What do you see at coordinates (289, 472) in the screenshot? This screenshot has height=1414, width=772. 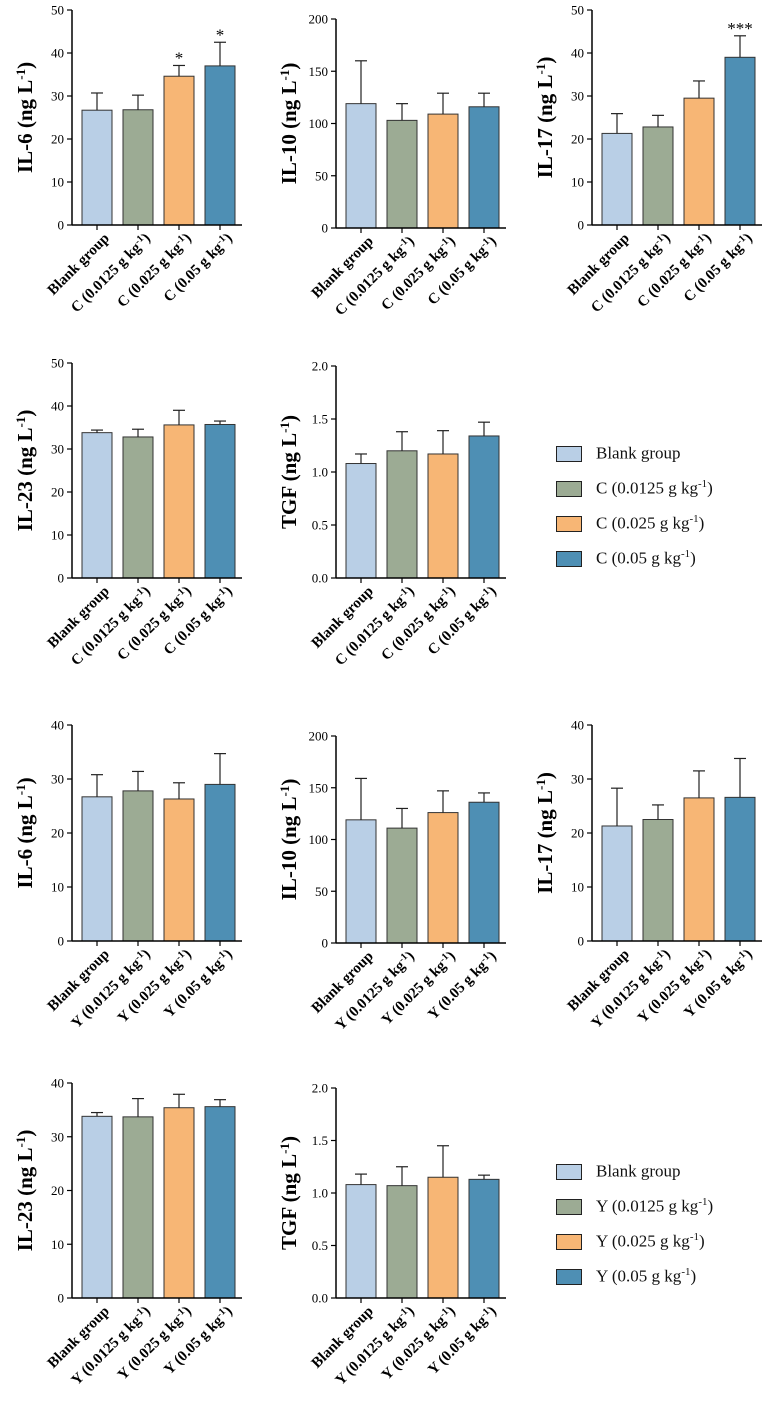 I see `chart5-y-axis-title: TGF (ng L-1)` at bounding box center [289, 472].